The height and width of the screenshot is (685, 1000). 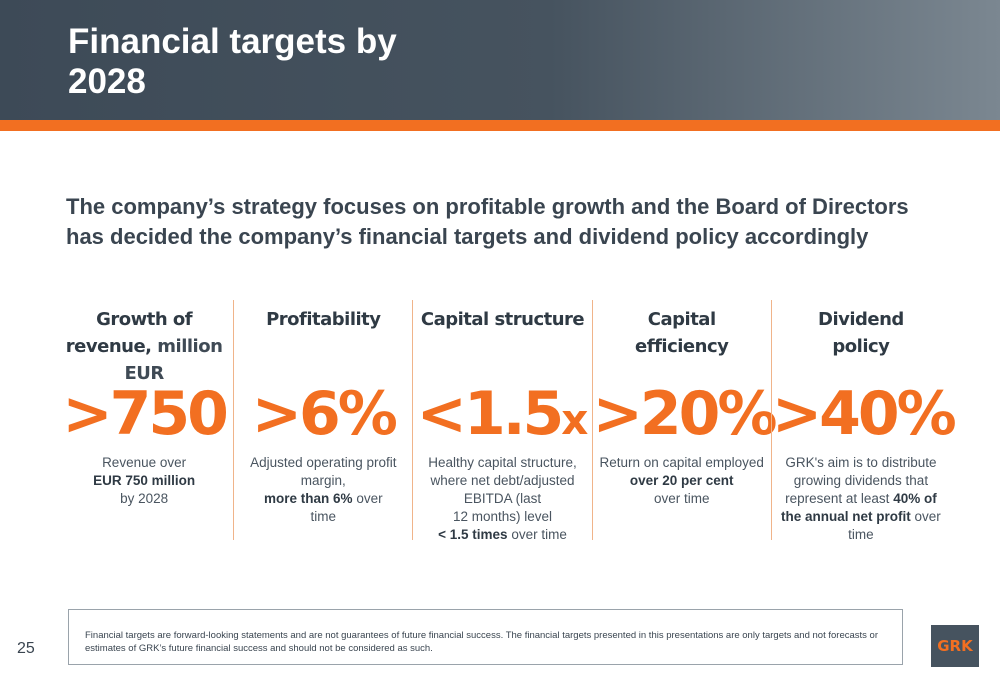 What do you see at coordinates (232, 62) in the screenshot?
I see `page-title: Financial targets by 2028` at bounding box center [232, 62].